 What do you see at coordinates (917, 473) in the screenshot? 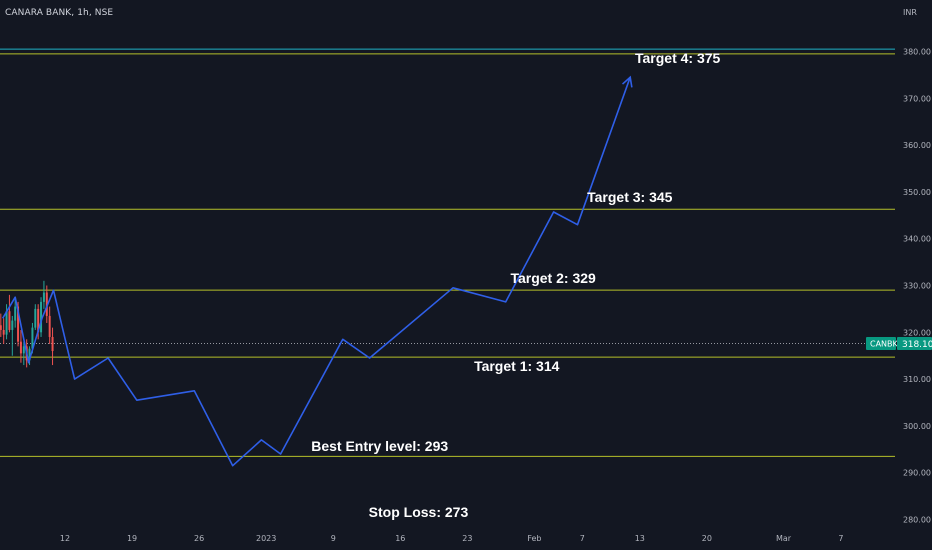
I see `y-tick-label: 290.00` at bounding box center [917, 473].